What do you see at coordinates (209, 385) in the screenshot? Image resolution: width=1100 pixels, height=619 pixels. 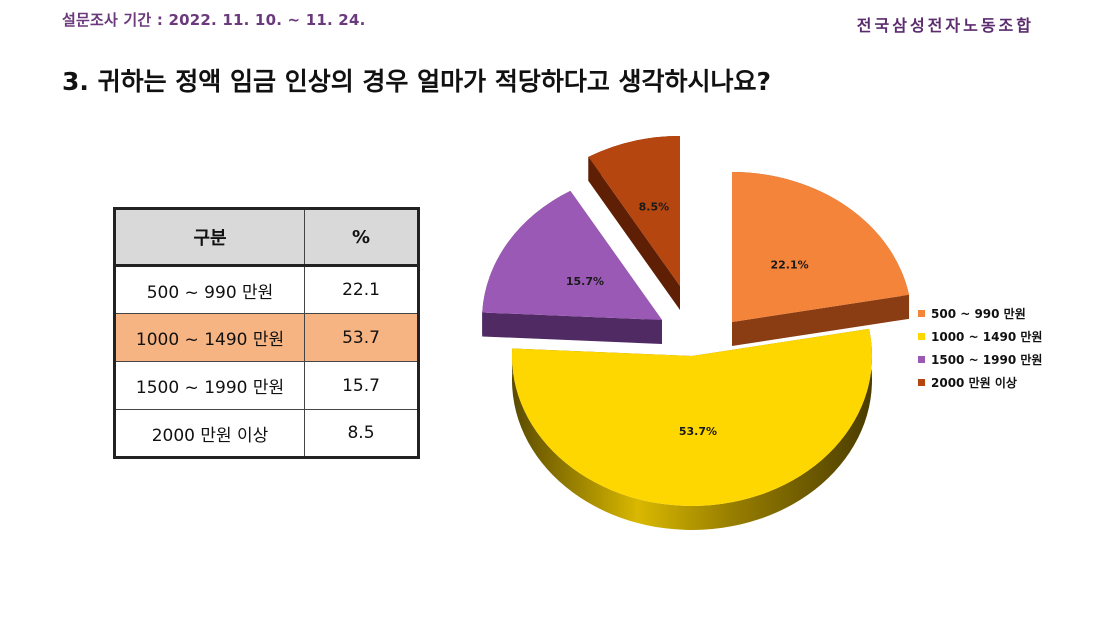 I see `table-cell-category: 1500 ~ 1990 만원` at bounding box center [209, 385].